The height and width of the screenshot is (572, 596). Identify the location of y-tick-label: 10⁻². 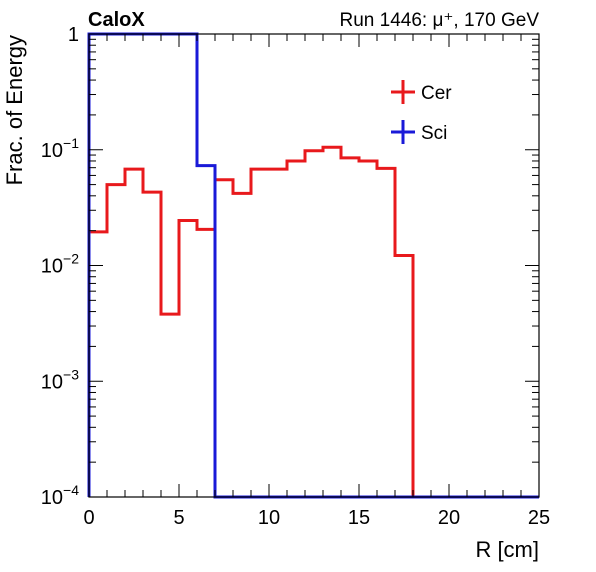
(60, 264).